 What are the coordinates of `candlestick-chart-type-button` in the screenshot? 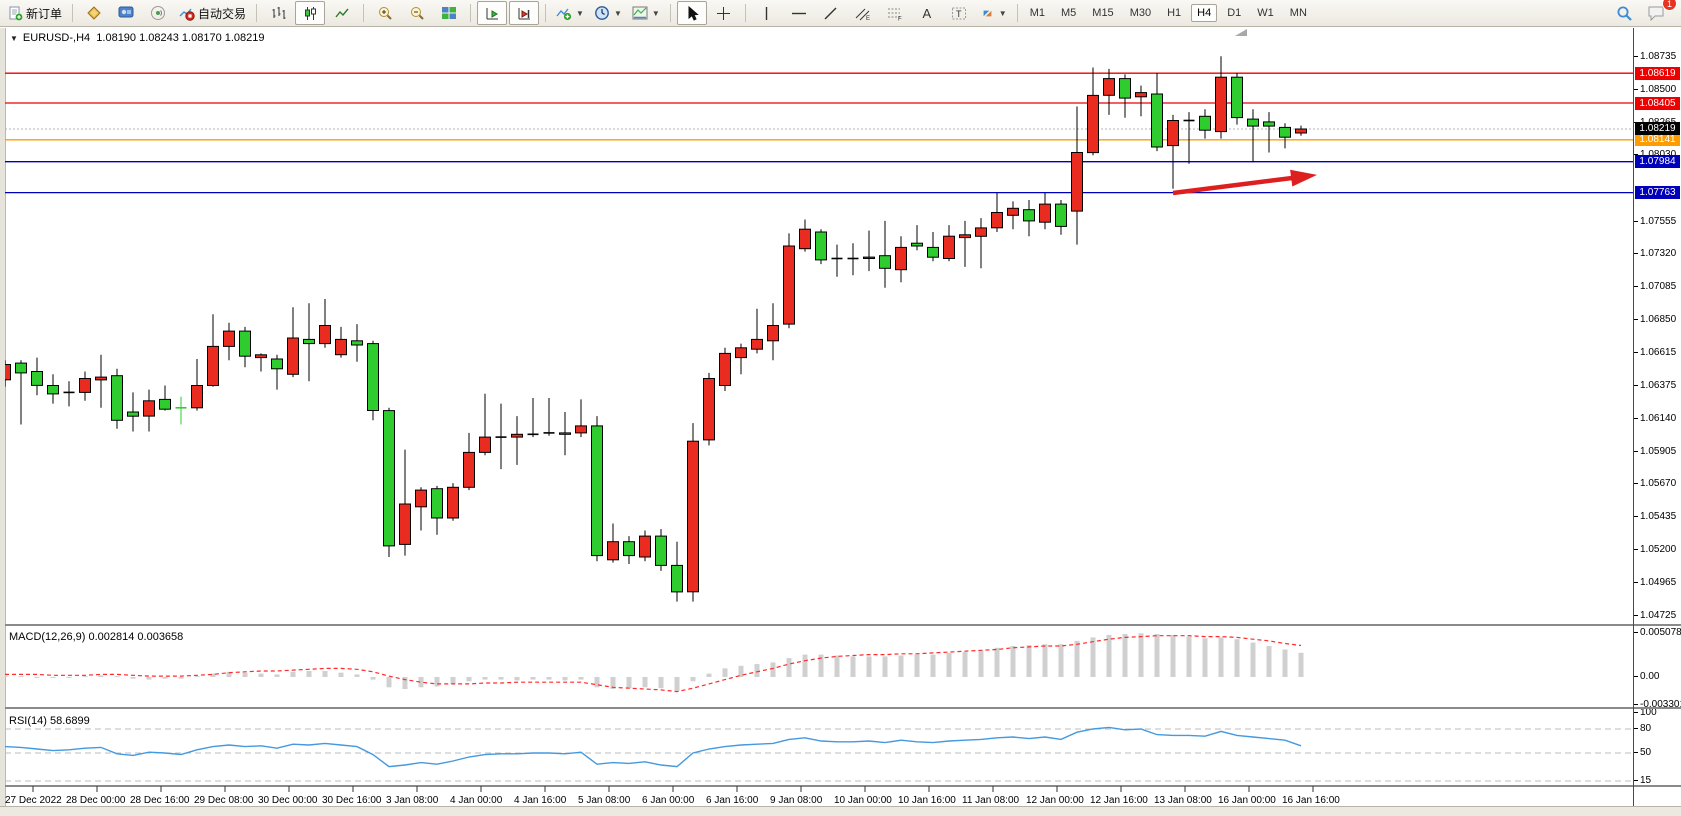 It's located at (310, 13).